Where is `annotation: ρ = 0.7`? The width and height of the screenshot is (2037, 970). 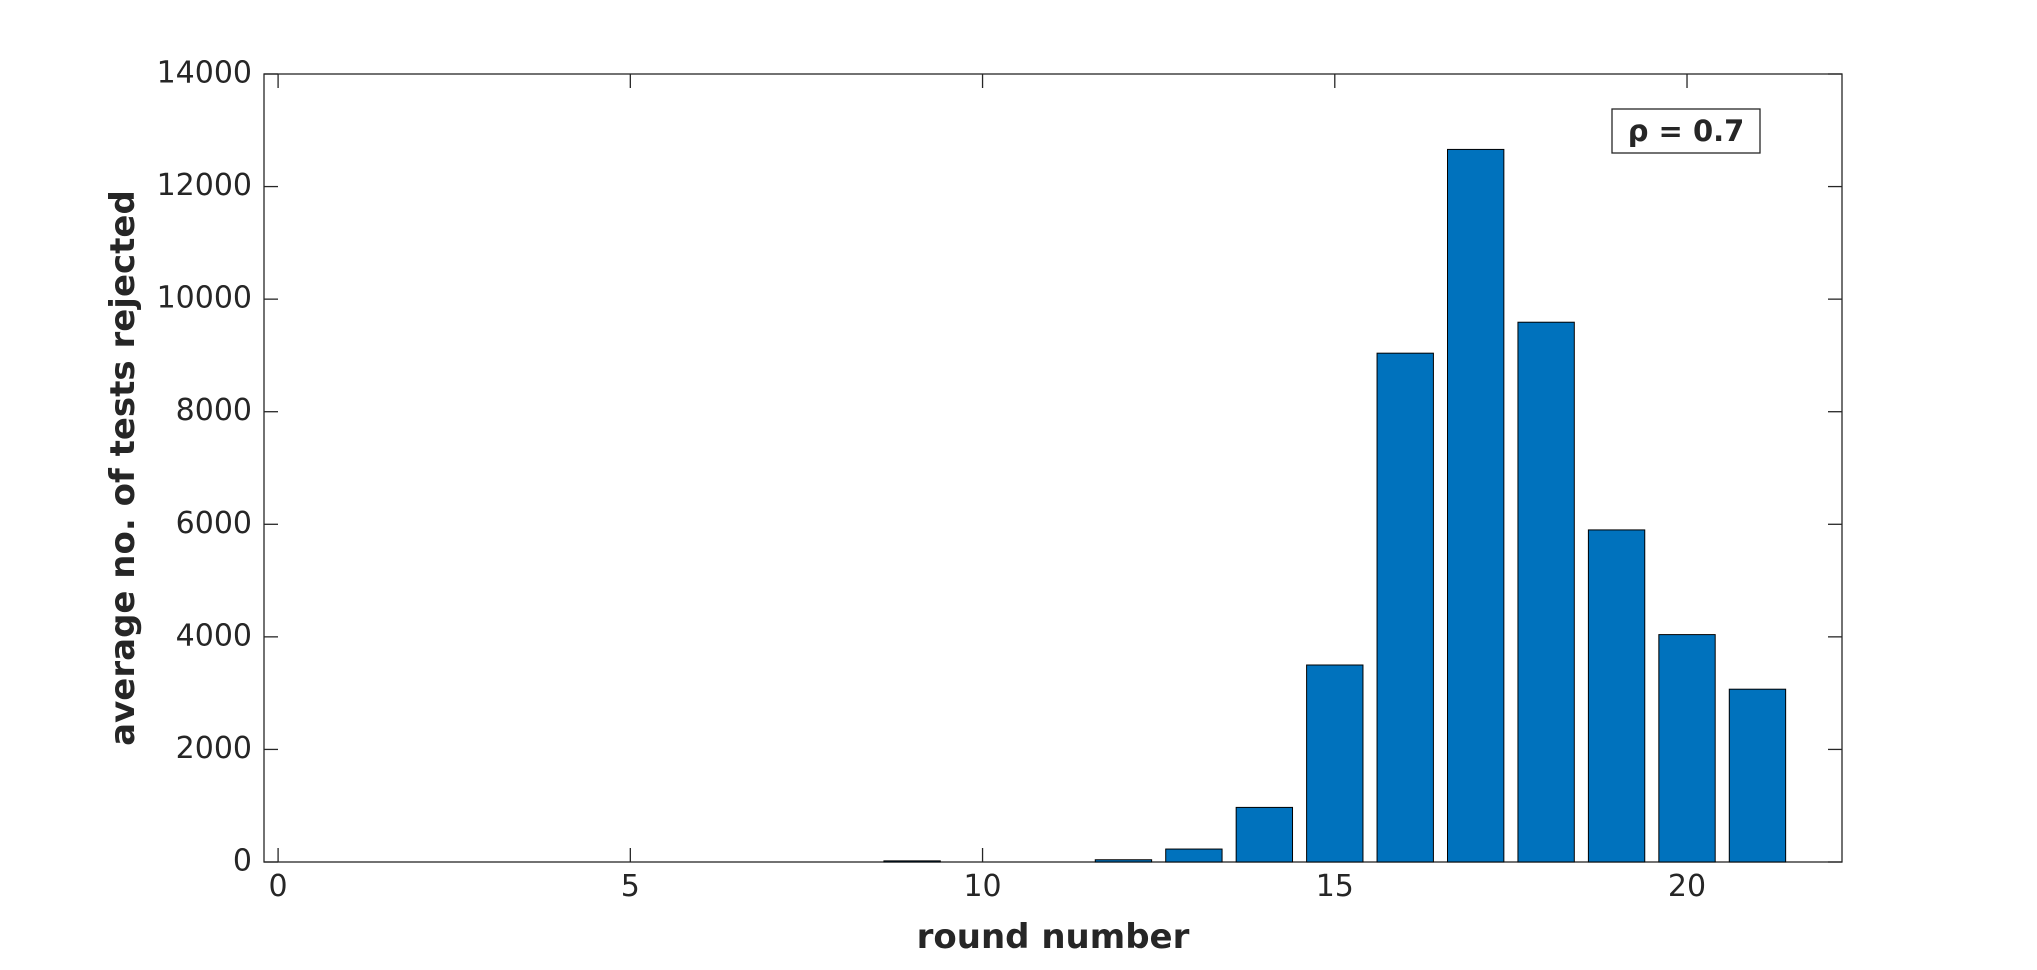 annotation: ρ = 0.7 is located at coordinates (1686, 131).